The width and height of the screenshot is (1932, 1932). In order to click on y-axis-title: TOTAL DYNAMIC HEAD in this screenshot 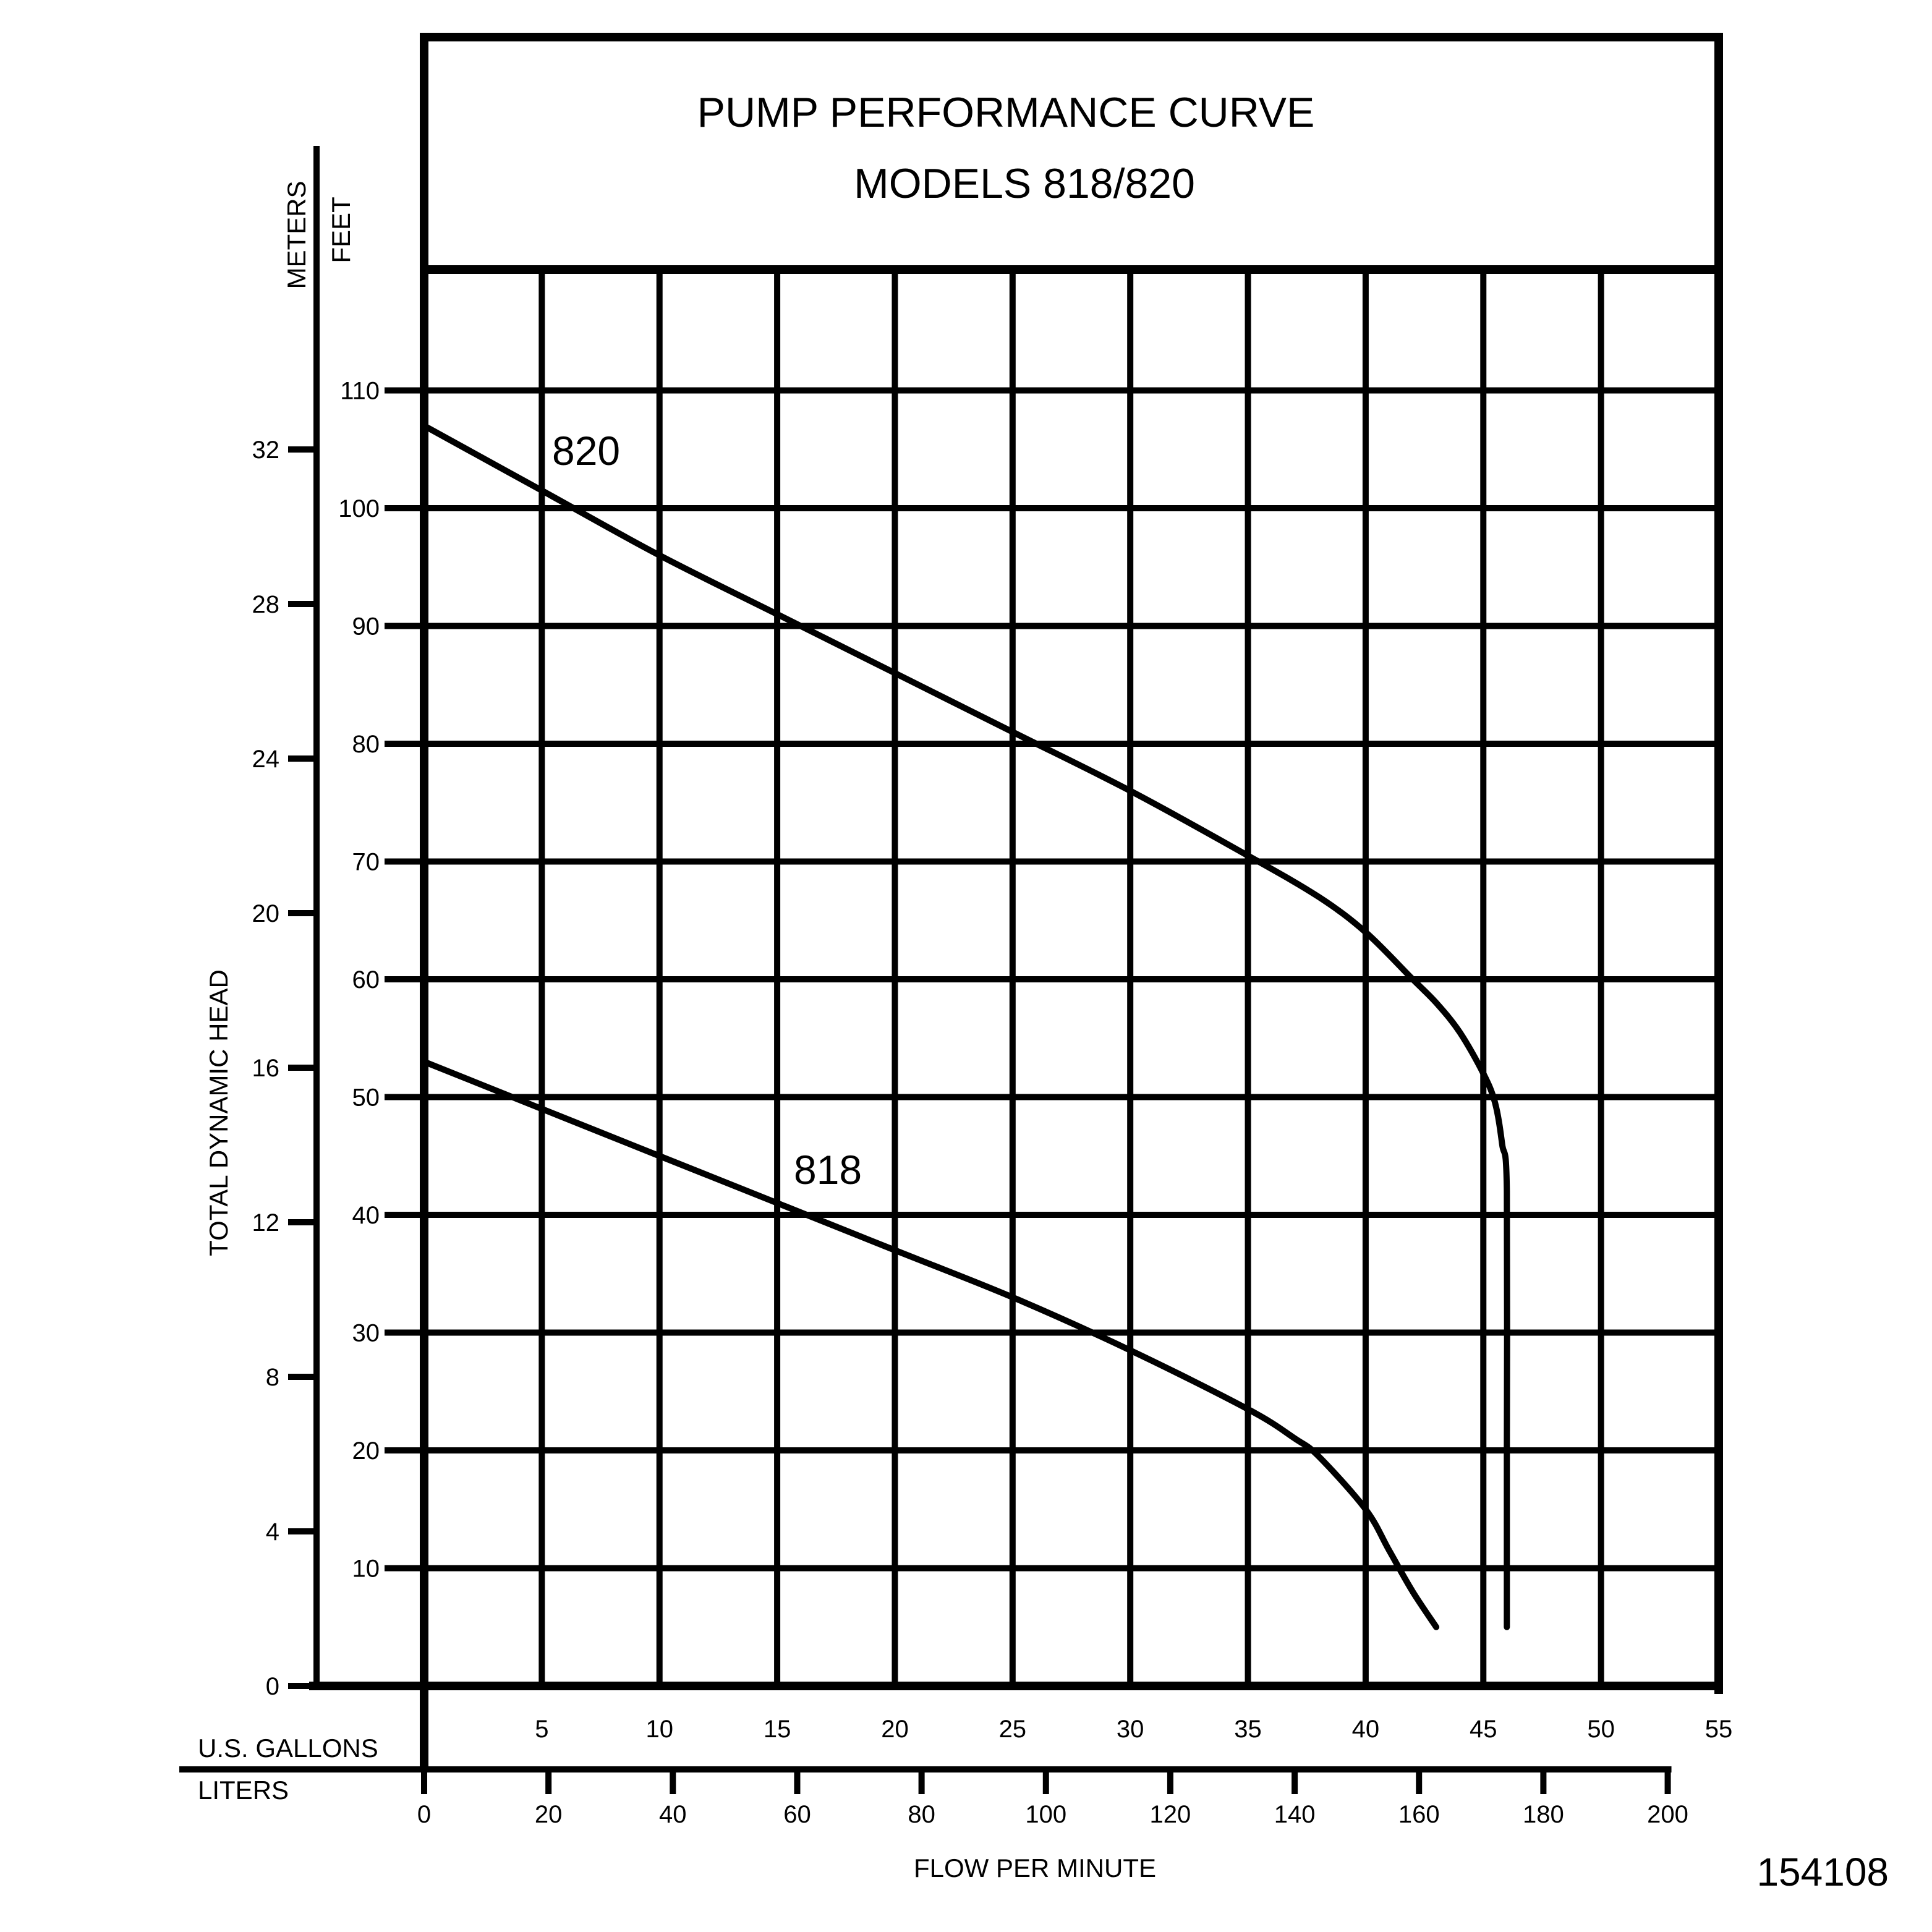, I will do `click(218, 1112)`.